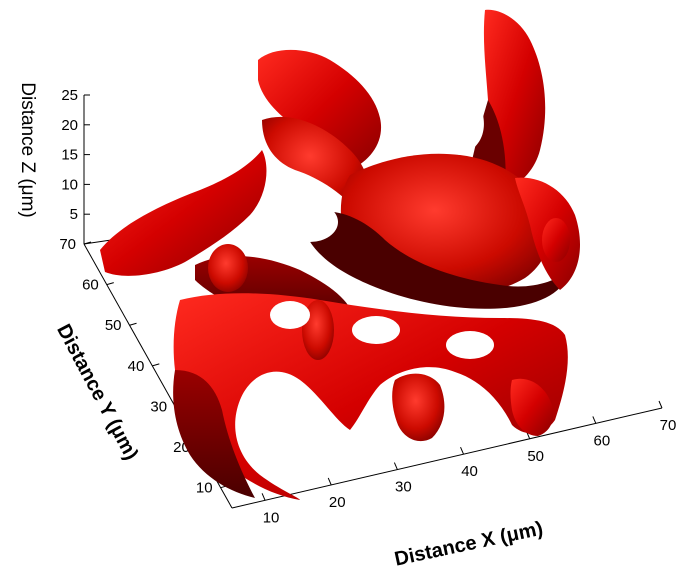  I want to click on surface-hole-arch, so click(433, 124).